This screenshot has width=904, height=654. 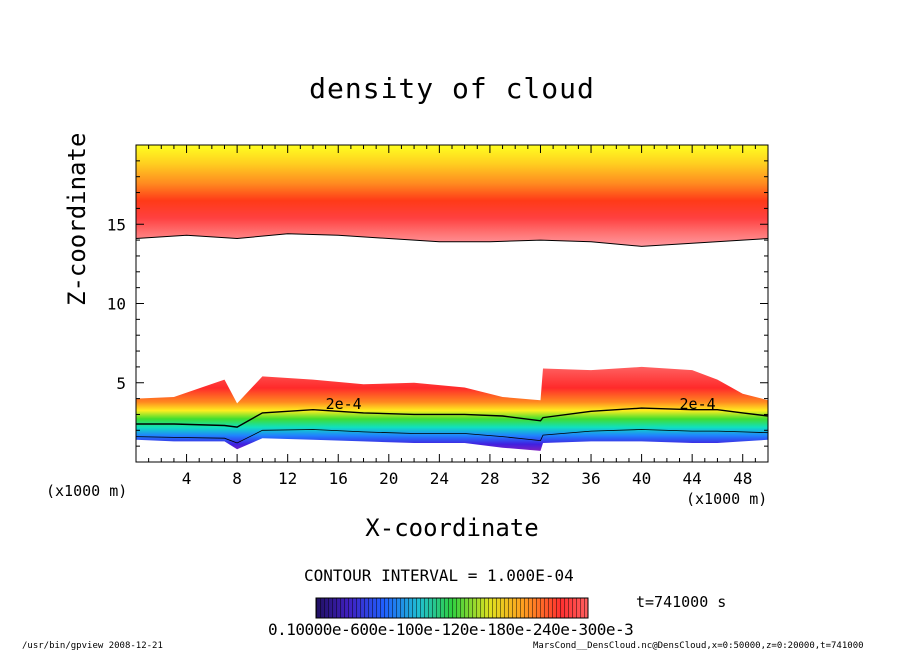 I want to click on contour-label-2: 2e-4, so click(x=698, y=404).